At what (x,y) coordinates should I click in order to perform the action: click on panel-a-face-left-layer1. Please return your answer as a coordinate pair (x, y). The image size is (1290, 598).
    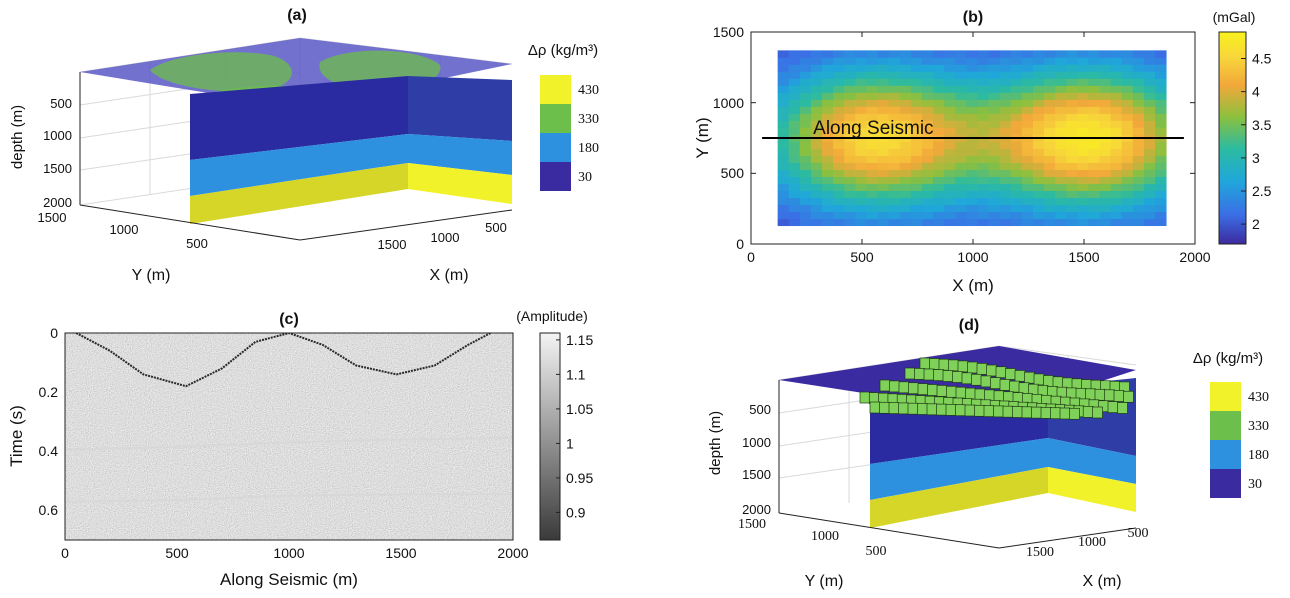
    Looking at the image, I should click on (299, 118).